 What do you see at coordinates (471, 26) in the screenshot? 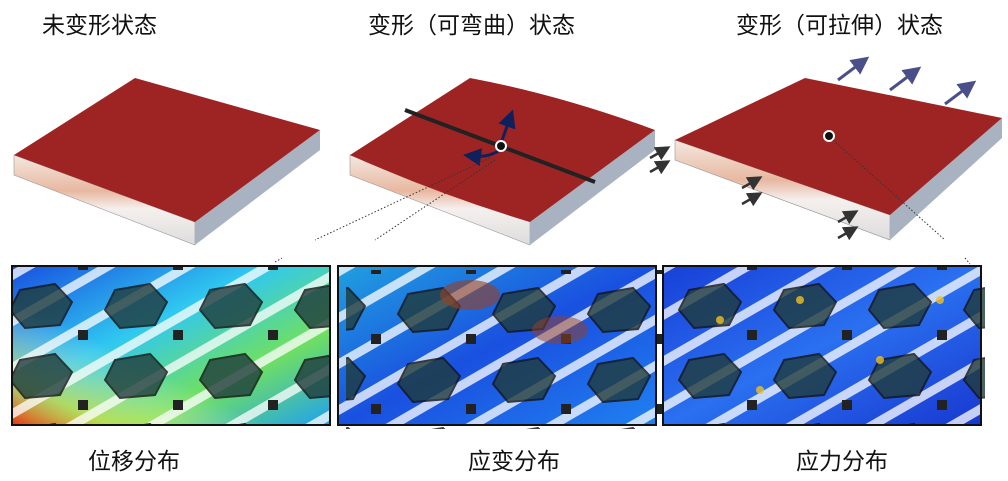
I see `title-bending: 变形（可弯曲）状态` at bounding box center [471, 26].